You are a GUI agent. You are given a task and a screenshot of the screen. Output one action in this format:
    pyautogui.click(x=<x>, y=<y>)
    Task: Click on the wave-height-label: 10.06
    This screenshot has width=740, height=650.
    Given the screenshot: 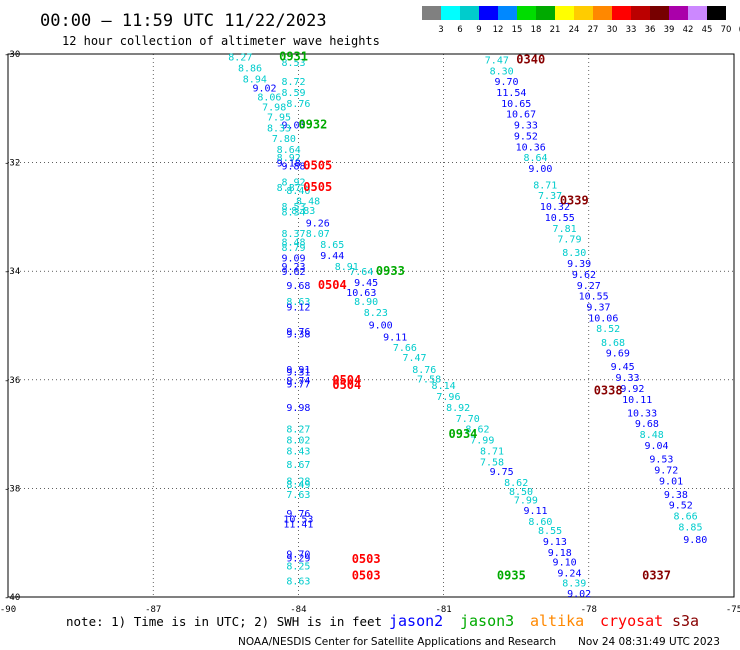 What is the action you would take?
    pyautogui.click(x=603, y=318)
    